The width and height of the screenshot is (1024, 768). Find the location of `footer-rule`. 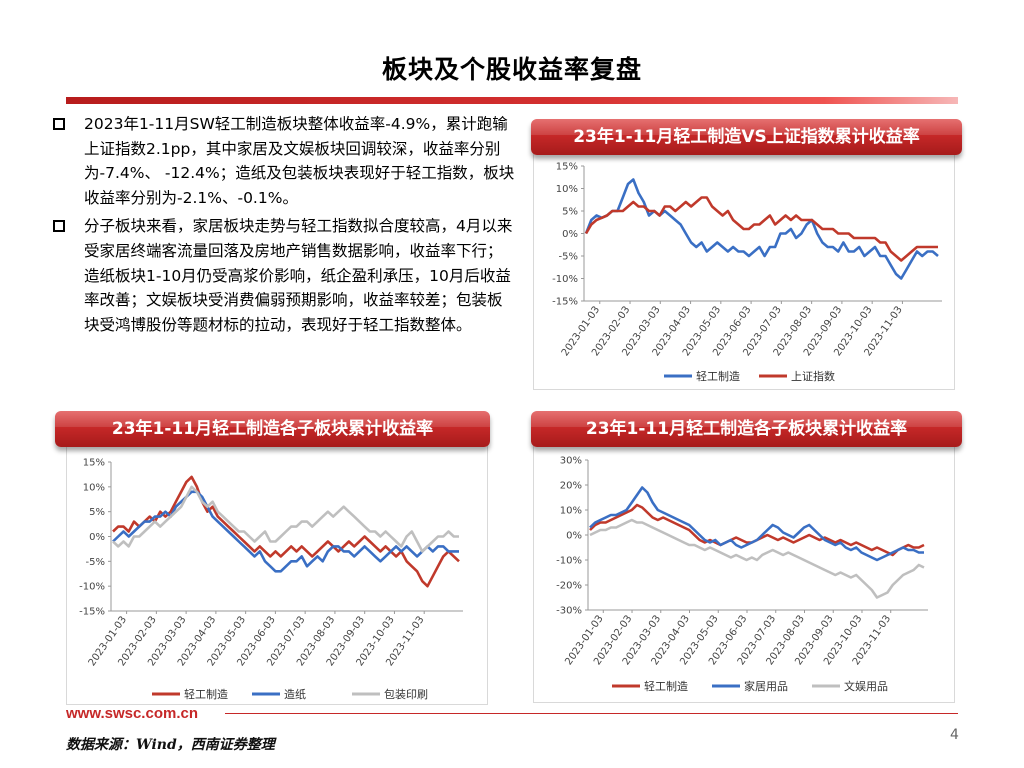

footer-rule is located at coordinates (591, 713).